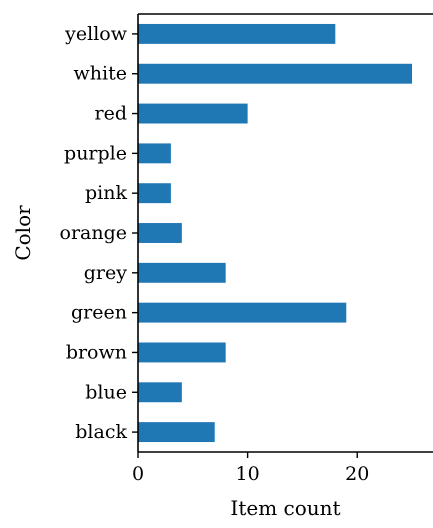 The width and height of the screenshot is (433, 528). I want to click on y-tick-label-grey: grey, so click(105, 273).